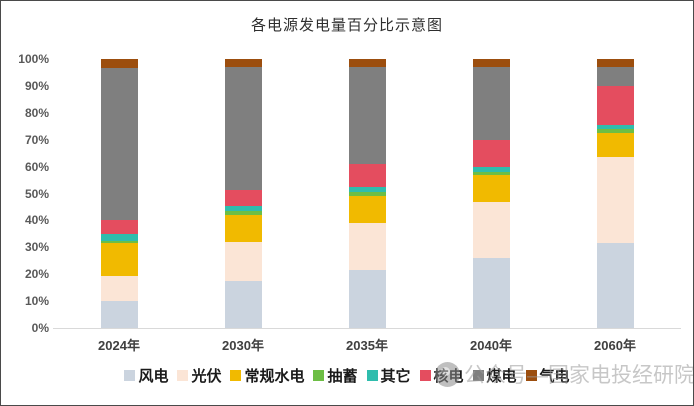  I want to click on x-axis-line, so click(367, 328).